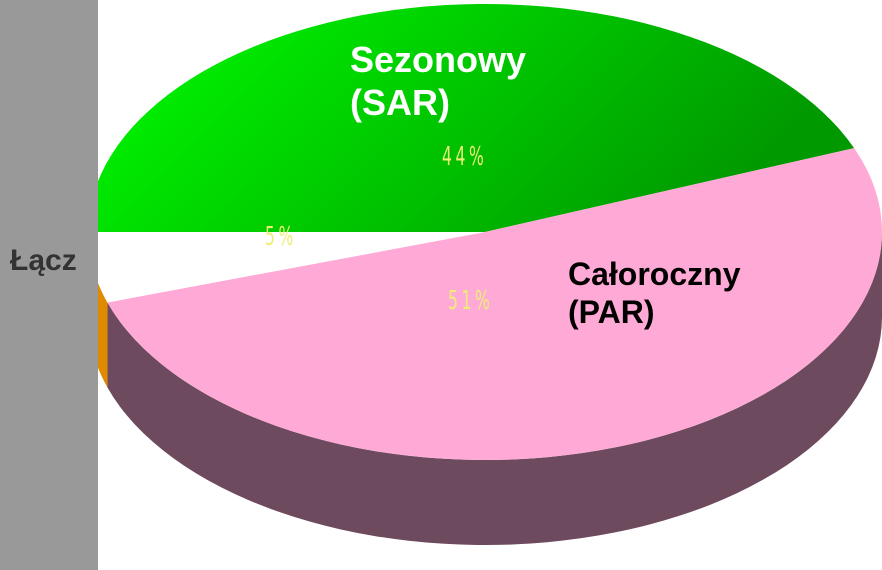 The height and width of the screenshot is (570, 882). I want to click on value-label: 44%, so click(465, 157).